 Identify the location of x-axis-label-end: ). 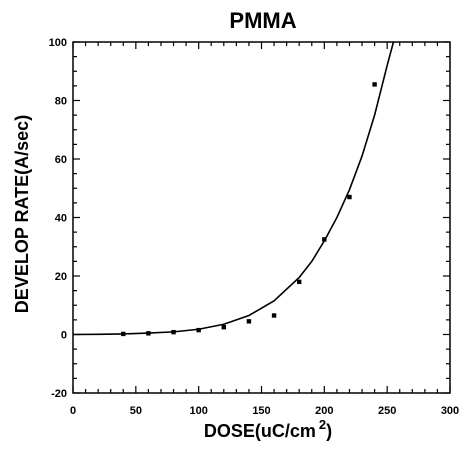
(329, 431).